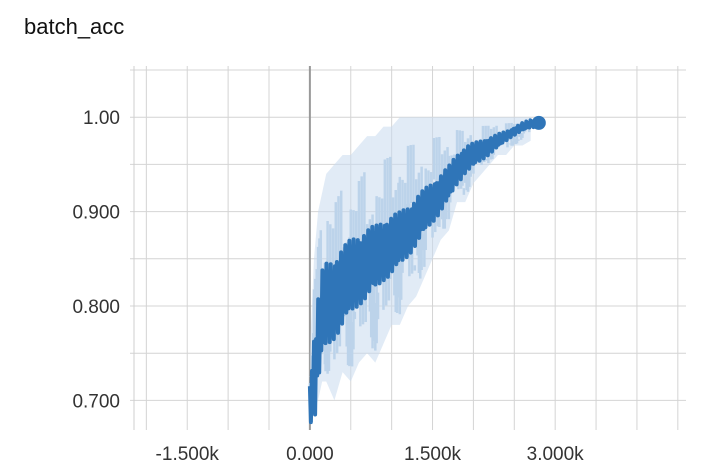 This screenshot has width=728, height=476. I want to click on x-tick-label: -1.500k, so click(188, 454).